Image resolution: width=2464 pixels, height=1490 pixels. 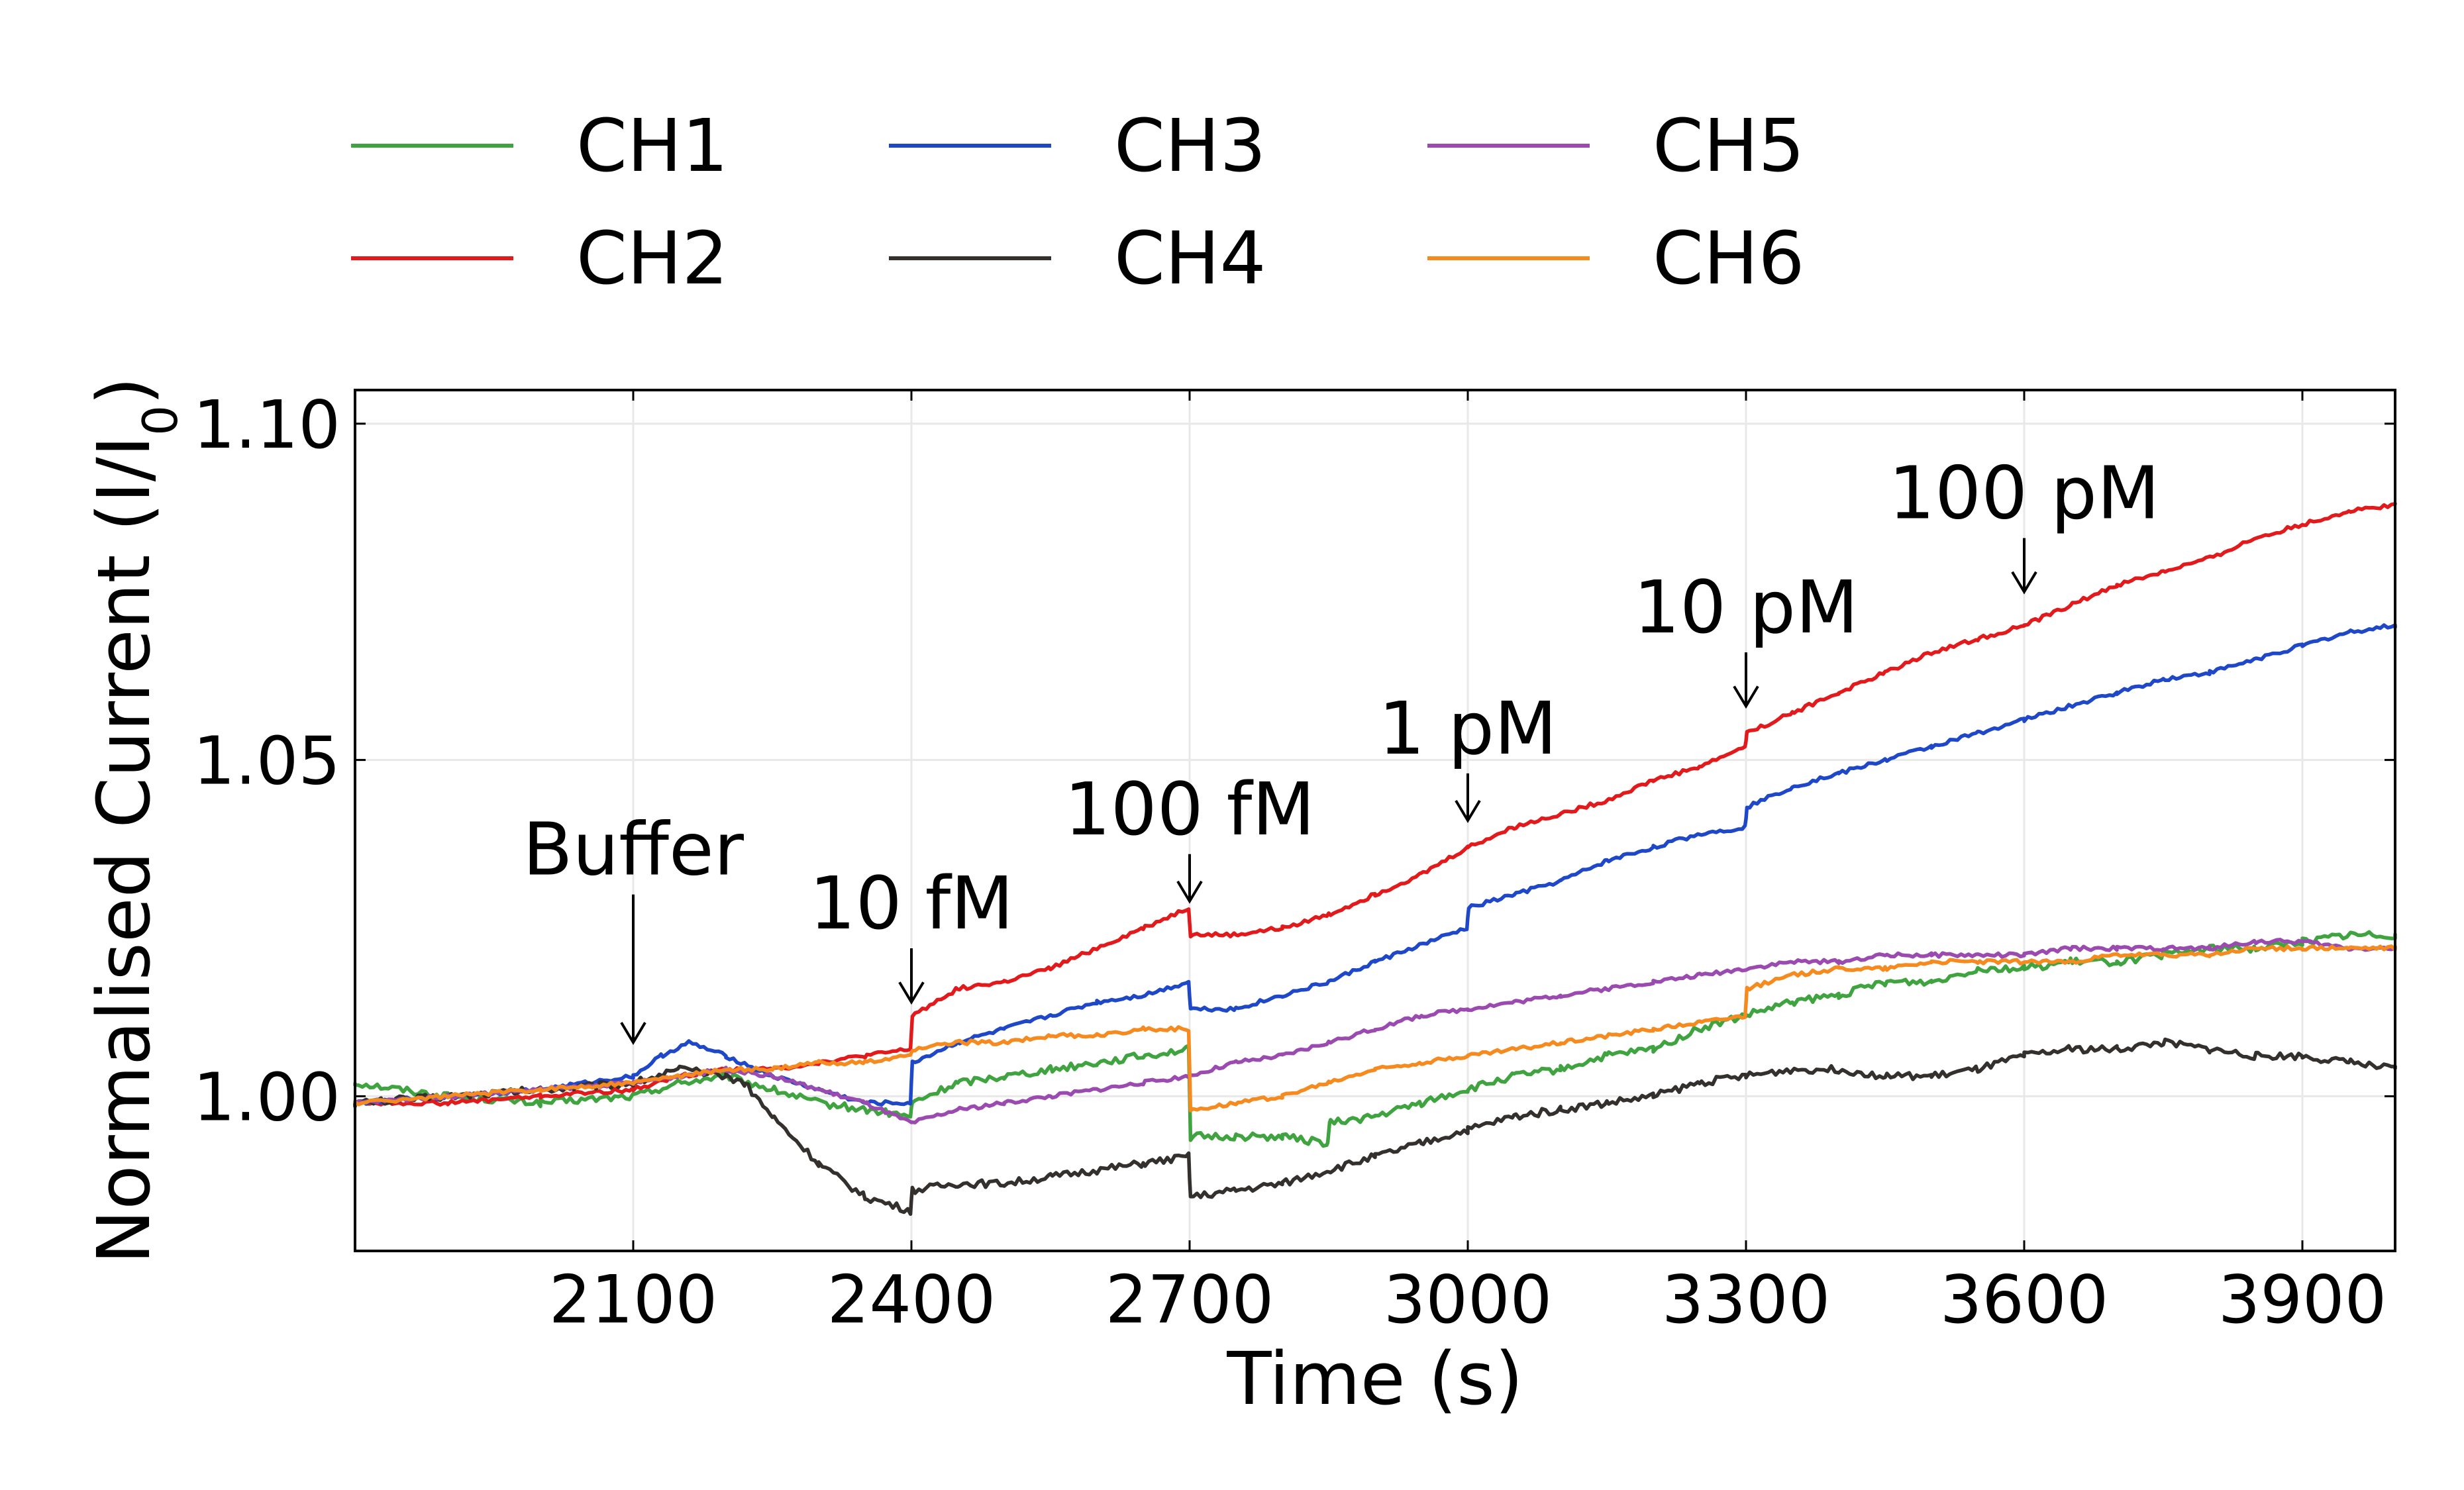 What do you see at coordinates (912, 903) in the screenshot?
I see `annotation-label: 10 fM` at bounding box center [912, 903].